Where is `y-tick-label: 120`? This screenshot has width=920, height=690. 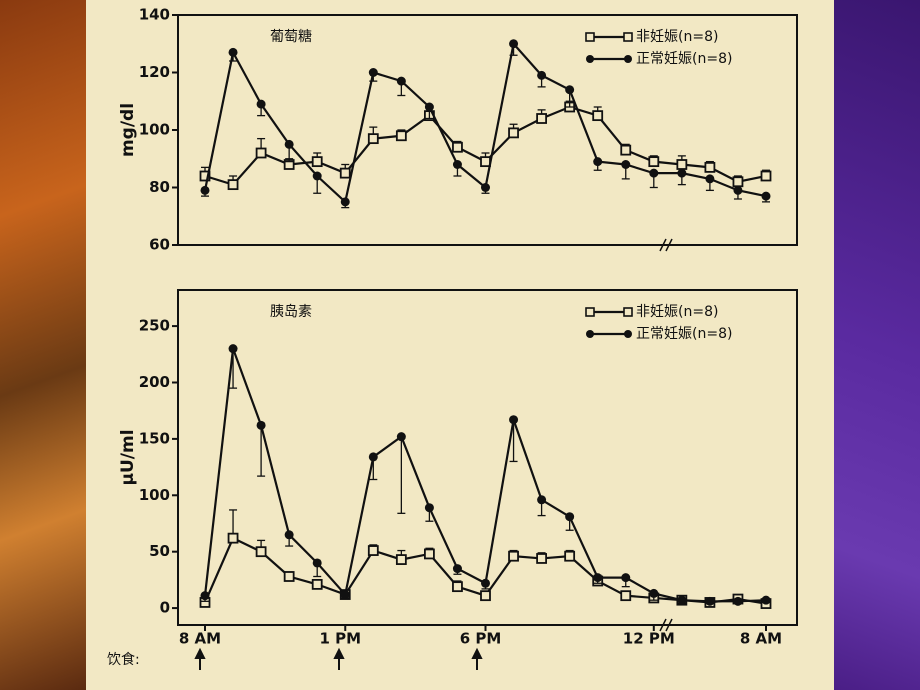
y-tick-label: 120 is located at coordinates (154, 72).